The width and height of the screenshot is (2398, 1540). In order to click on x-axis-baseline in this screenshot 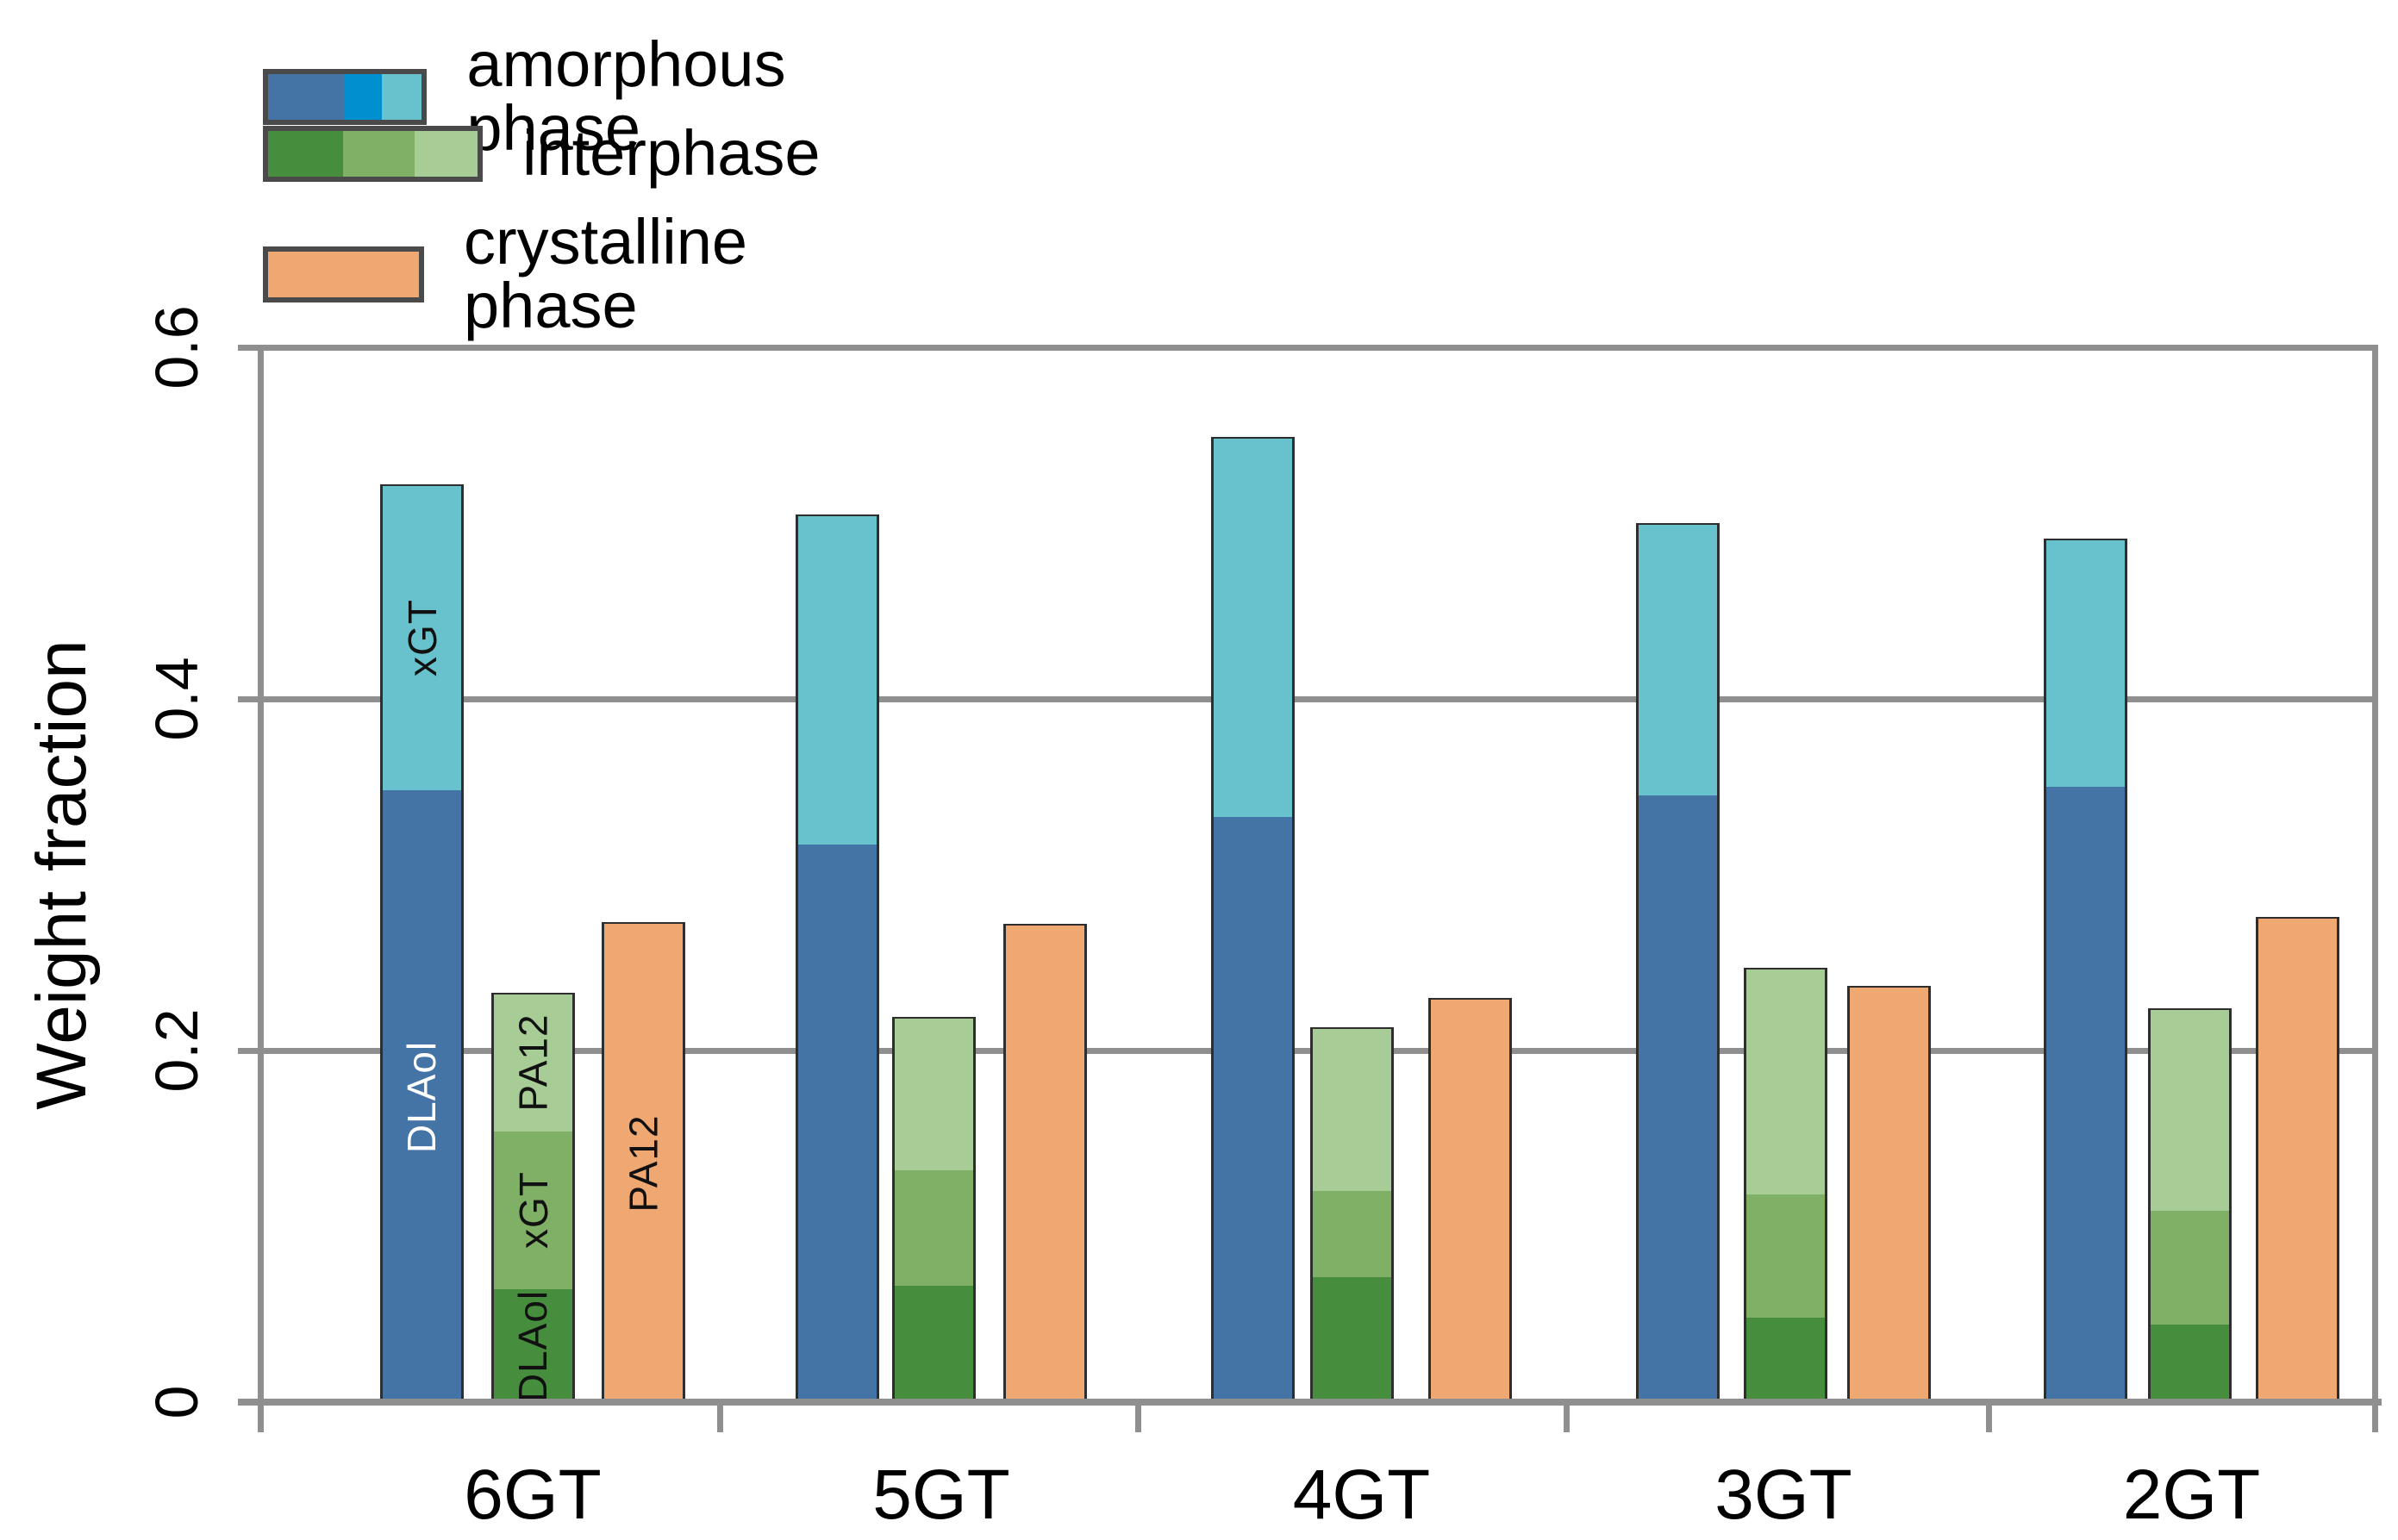, I will do `click(1310, 1402)`.